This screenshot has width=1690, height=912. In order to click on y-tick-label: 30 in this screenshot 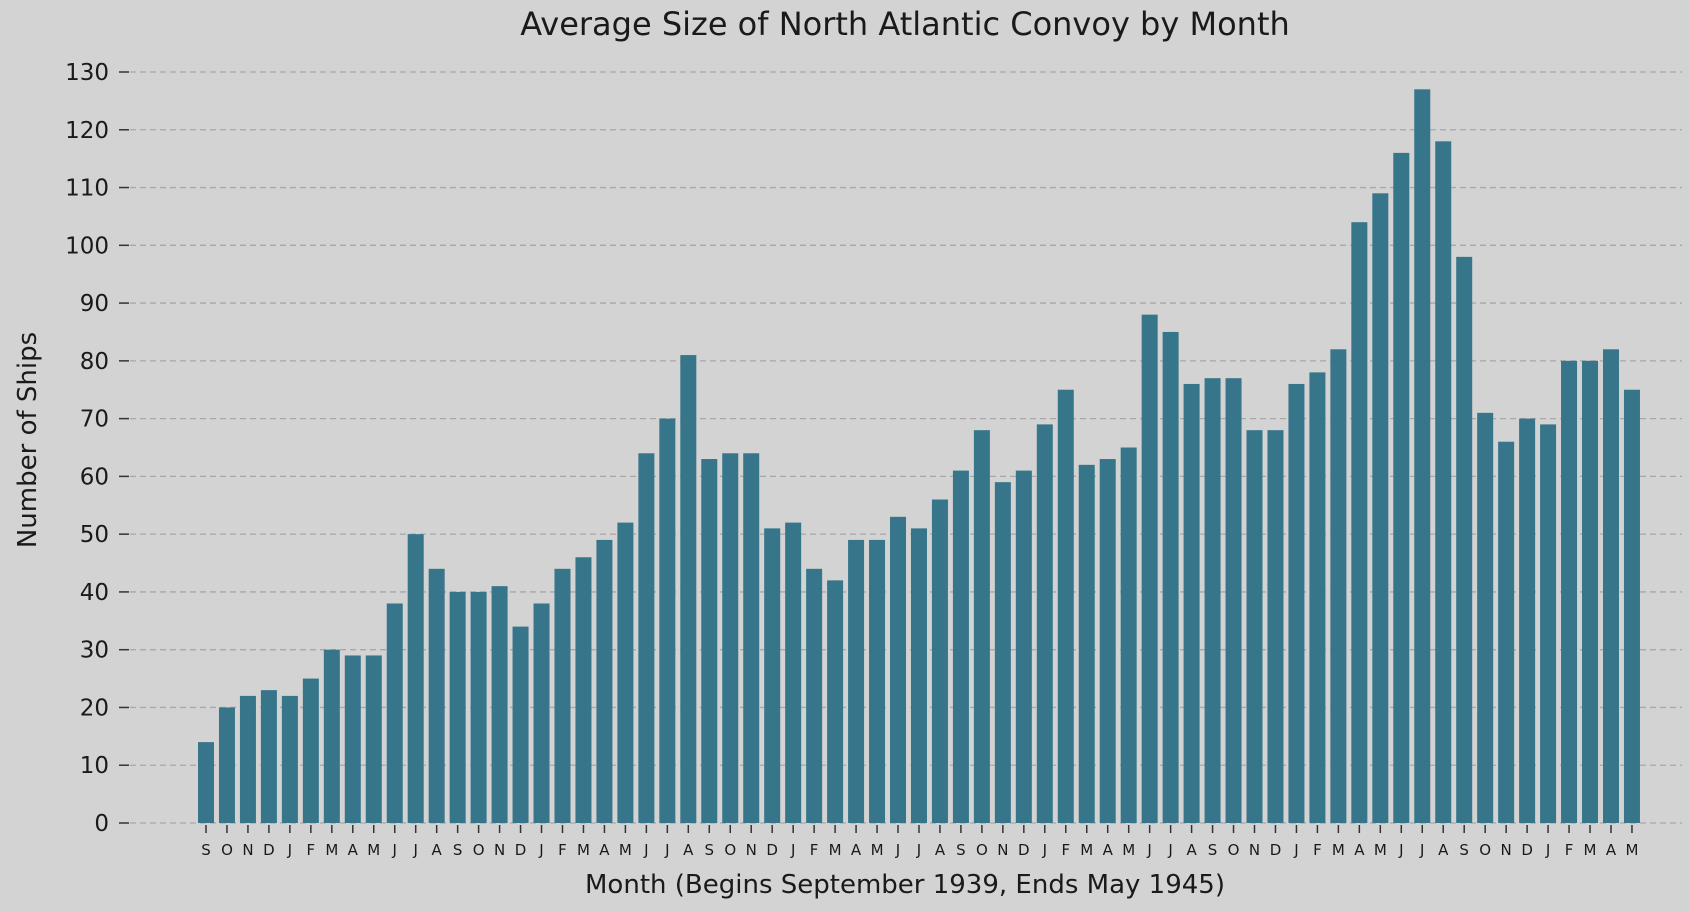, I will do `click(94, 651)`.